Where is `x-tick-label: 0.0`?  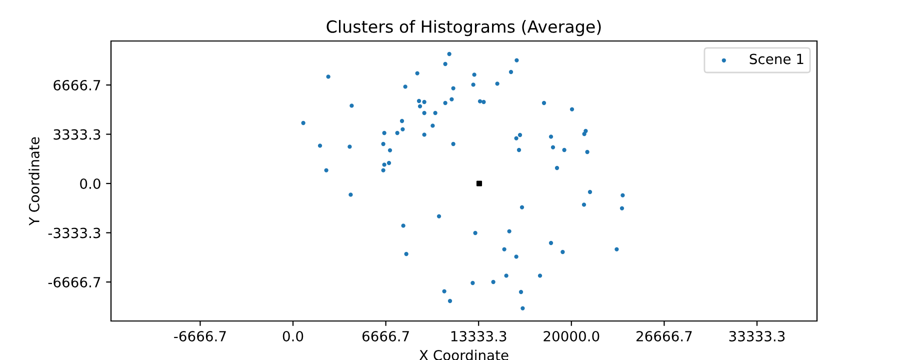
x-tick-label: 0.0 is located at coordinates (293, 336).